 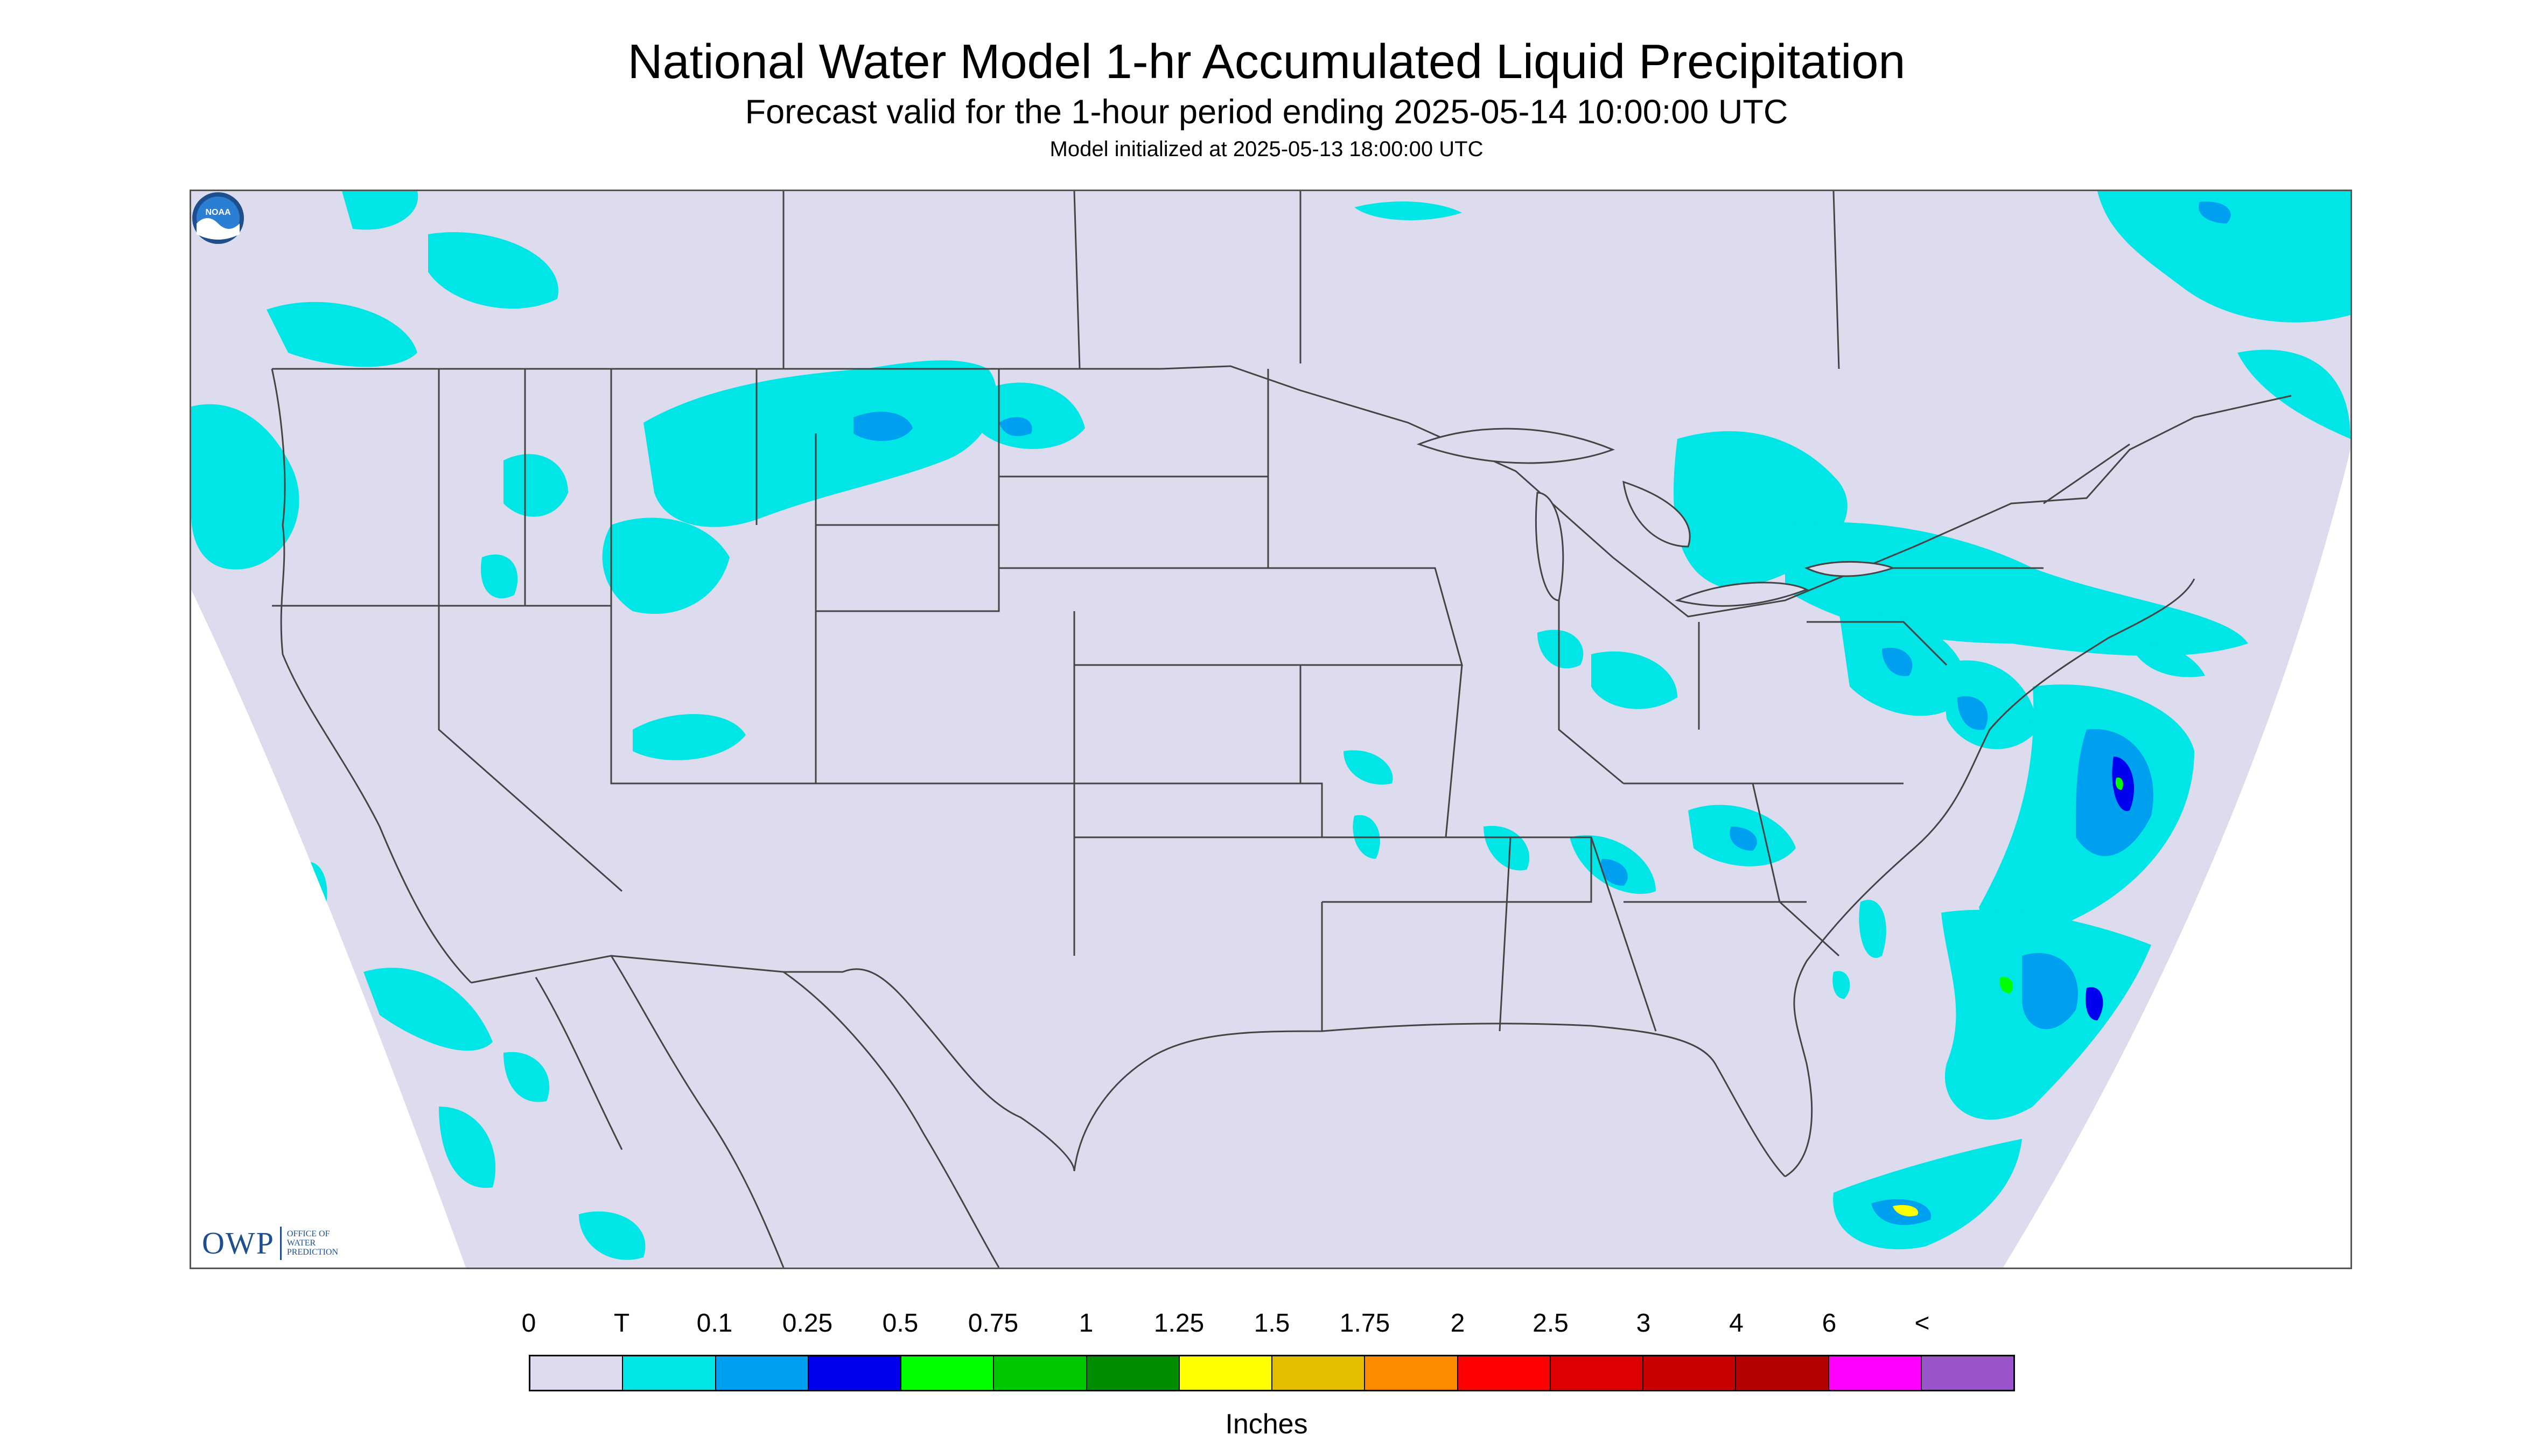 I want to click on owp-logo-divider, so click(x=281, y=1243).